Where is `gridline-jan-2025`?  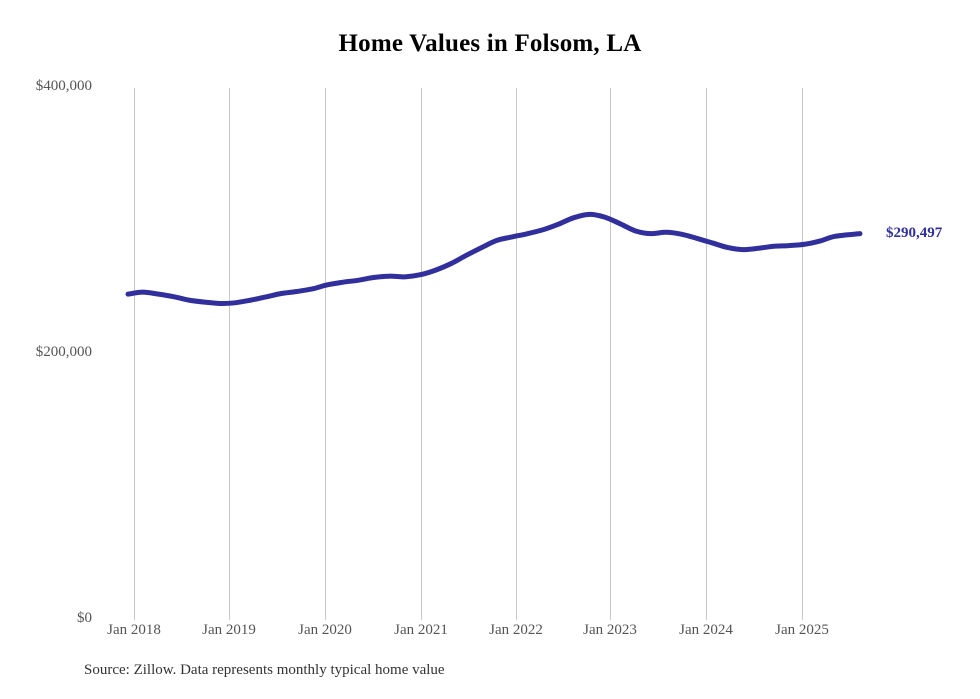 gridline-jan-2025 is located at coordinates (802, 354).